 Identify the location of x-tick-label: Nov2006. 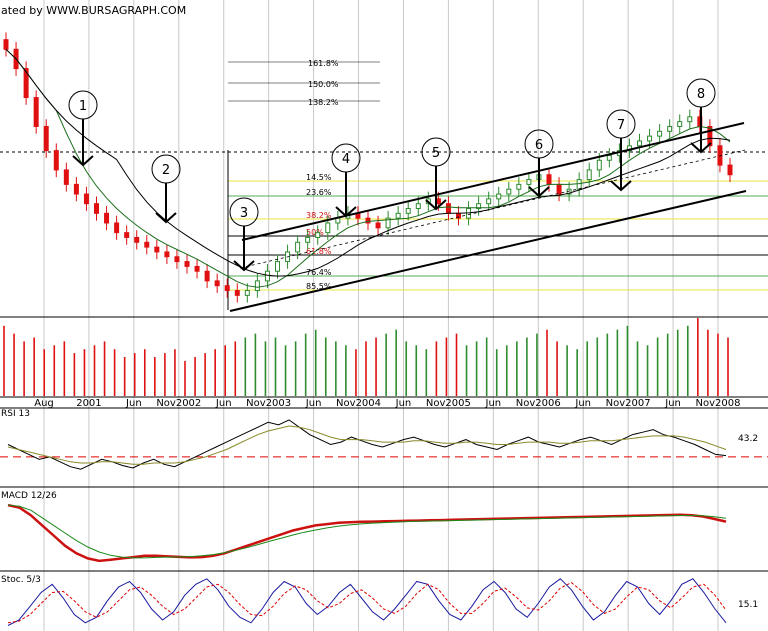
(538, 403).